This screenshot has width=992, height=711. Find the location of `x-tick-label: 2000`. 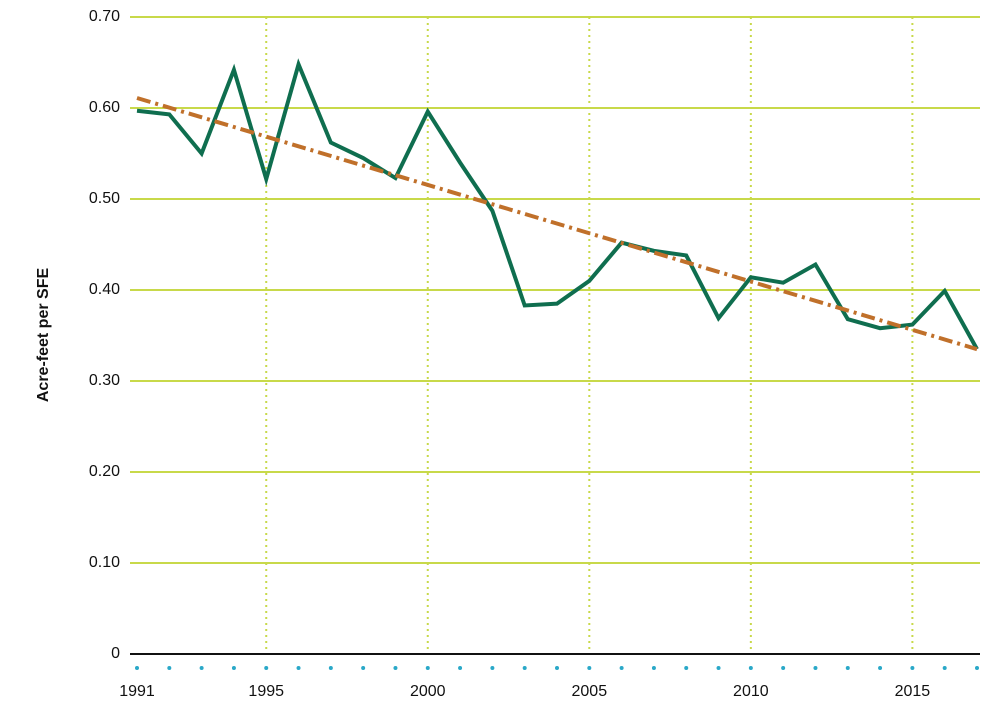

x-tick-label: 2000 is located at coordinates (428, 691).